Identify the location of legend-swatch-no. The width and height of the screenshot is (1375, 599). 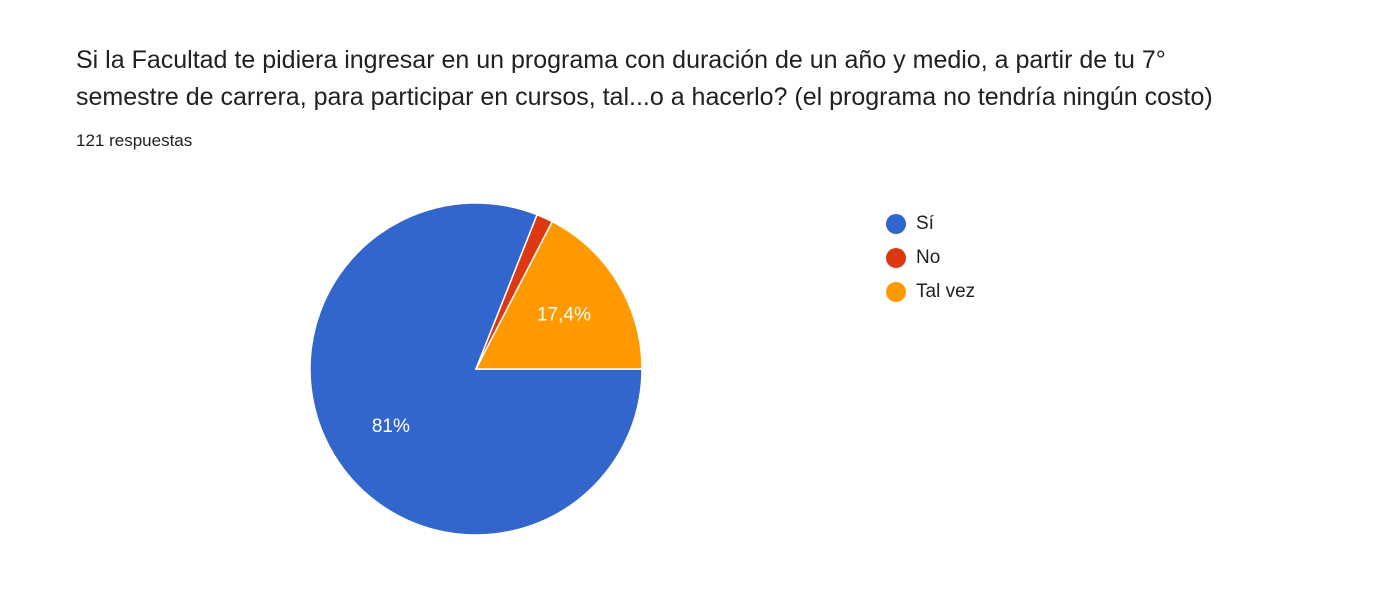
(896, 258).